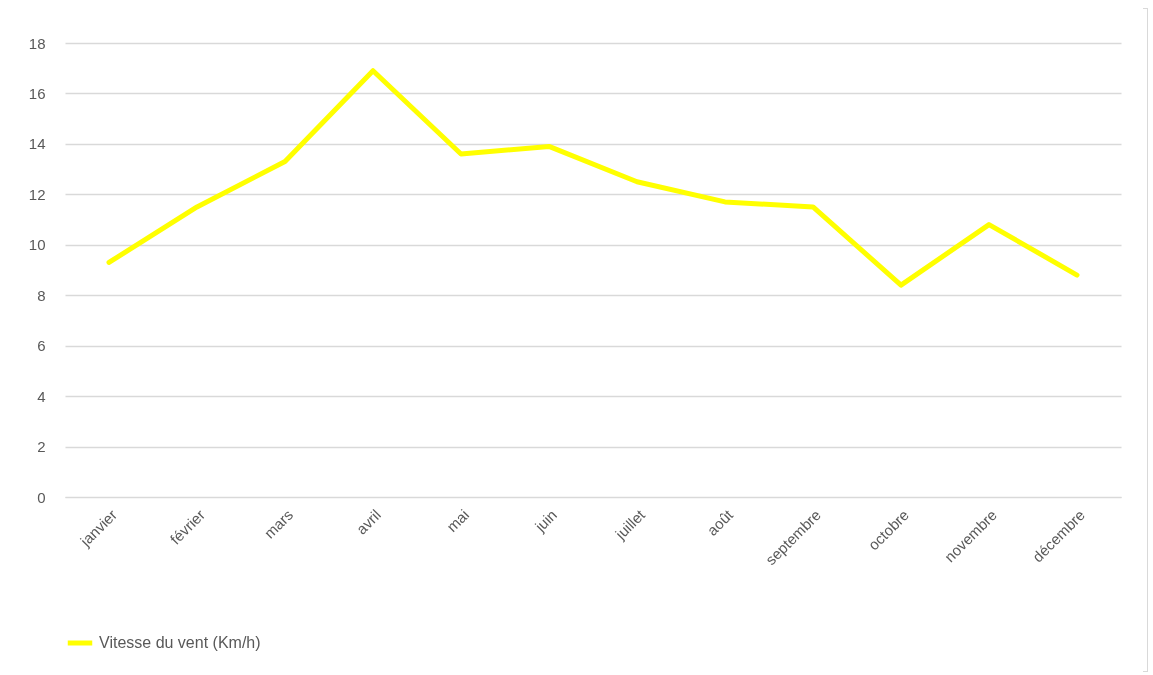 The height and width of the screenshot is (675, 1153). Describe the element at coordinates (37, 93) in the screenshot. I see `y-tick-label: 16` at that location.